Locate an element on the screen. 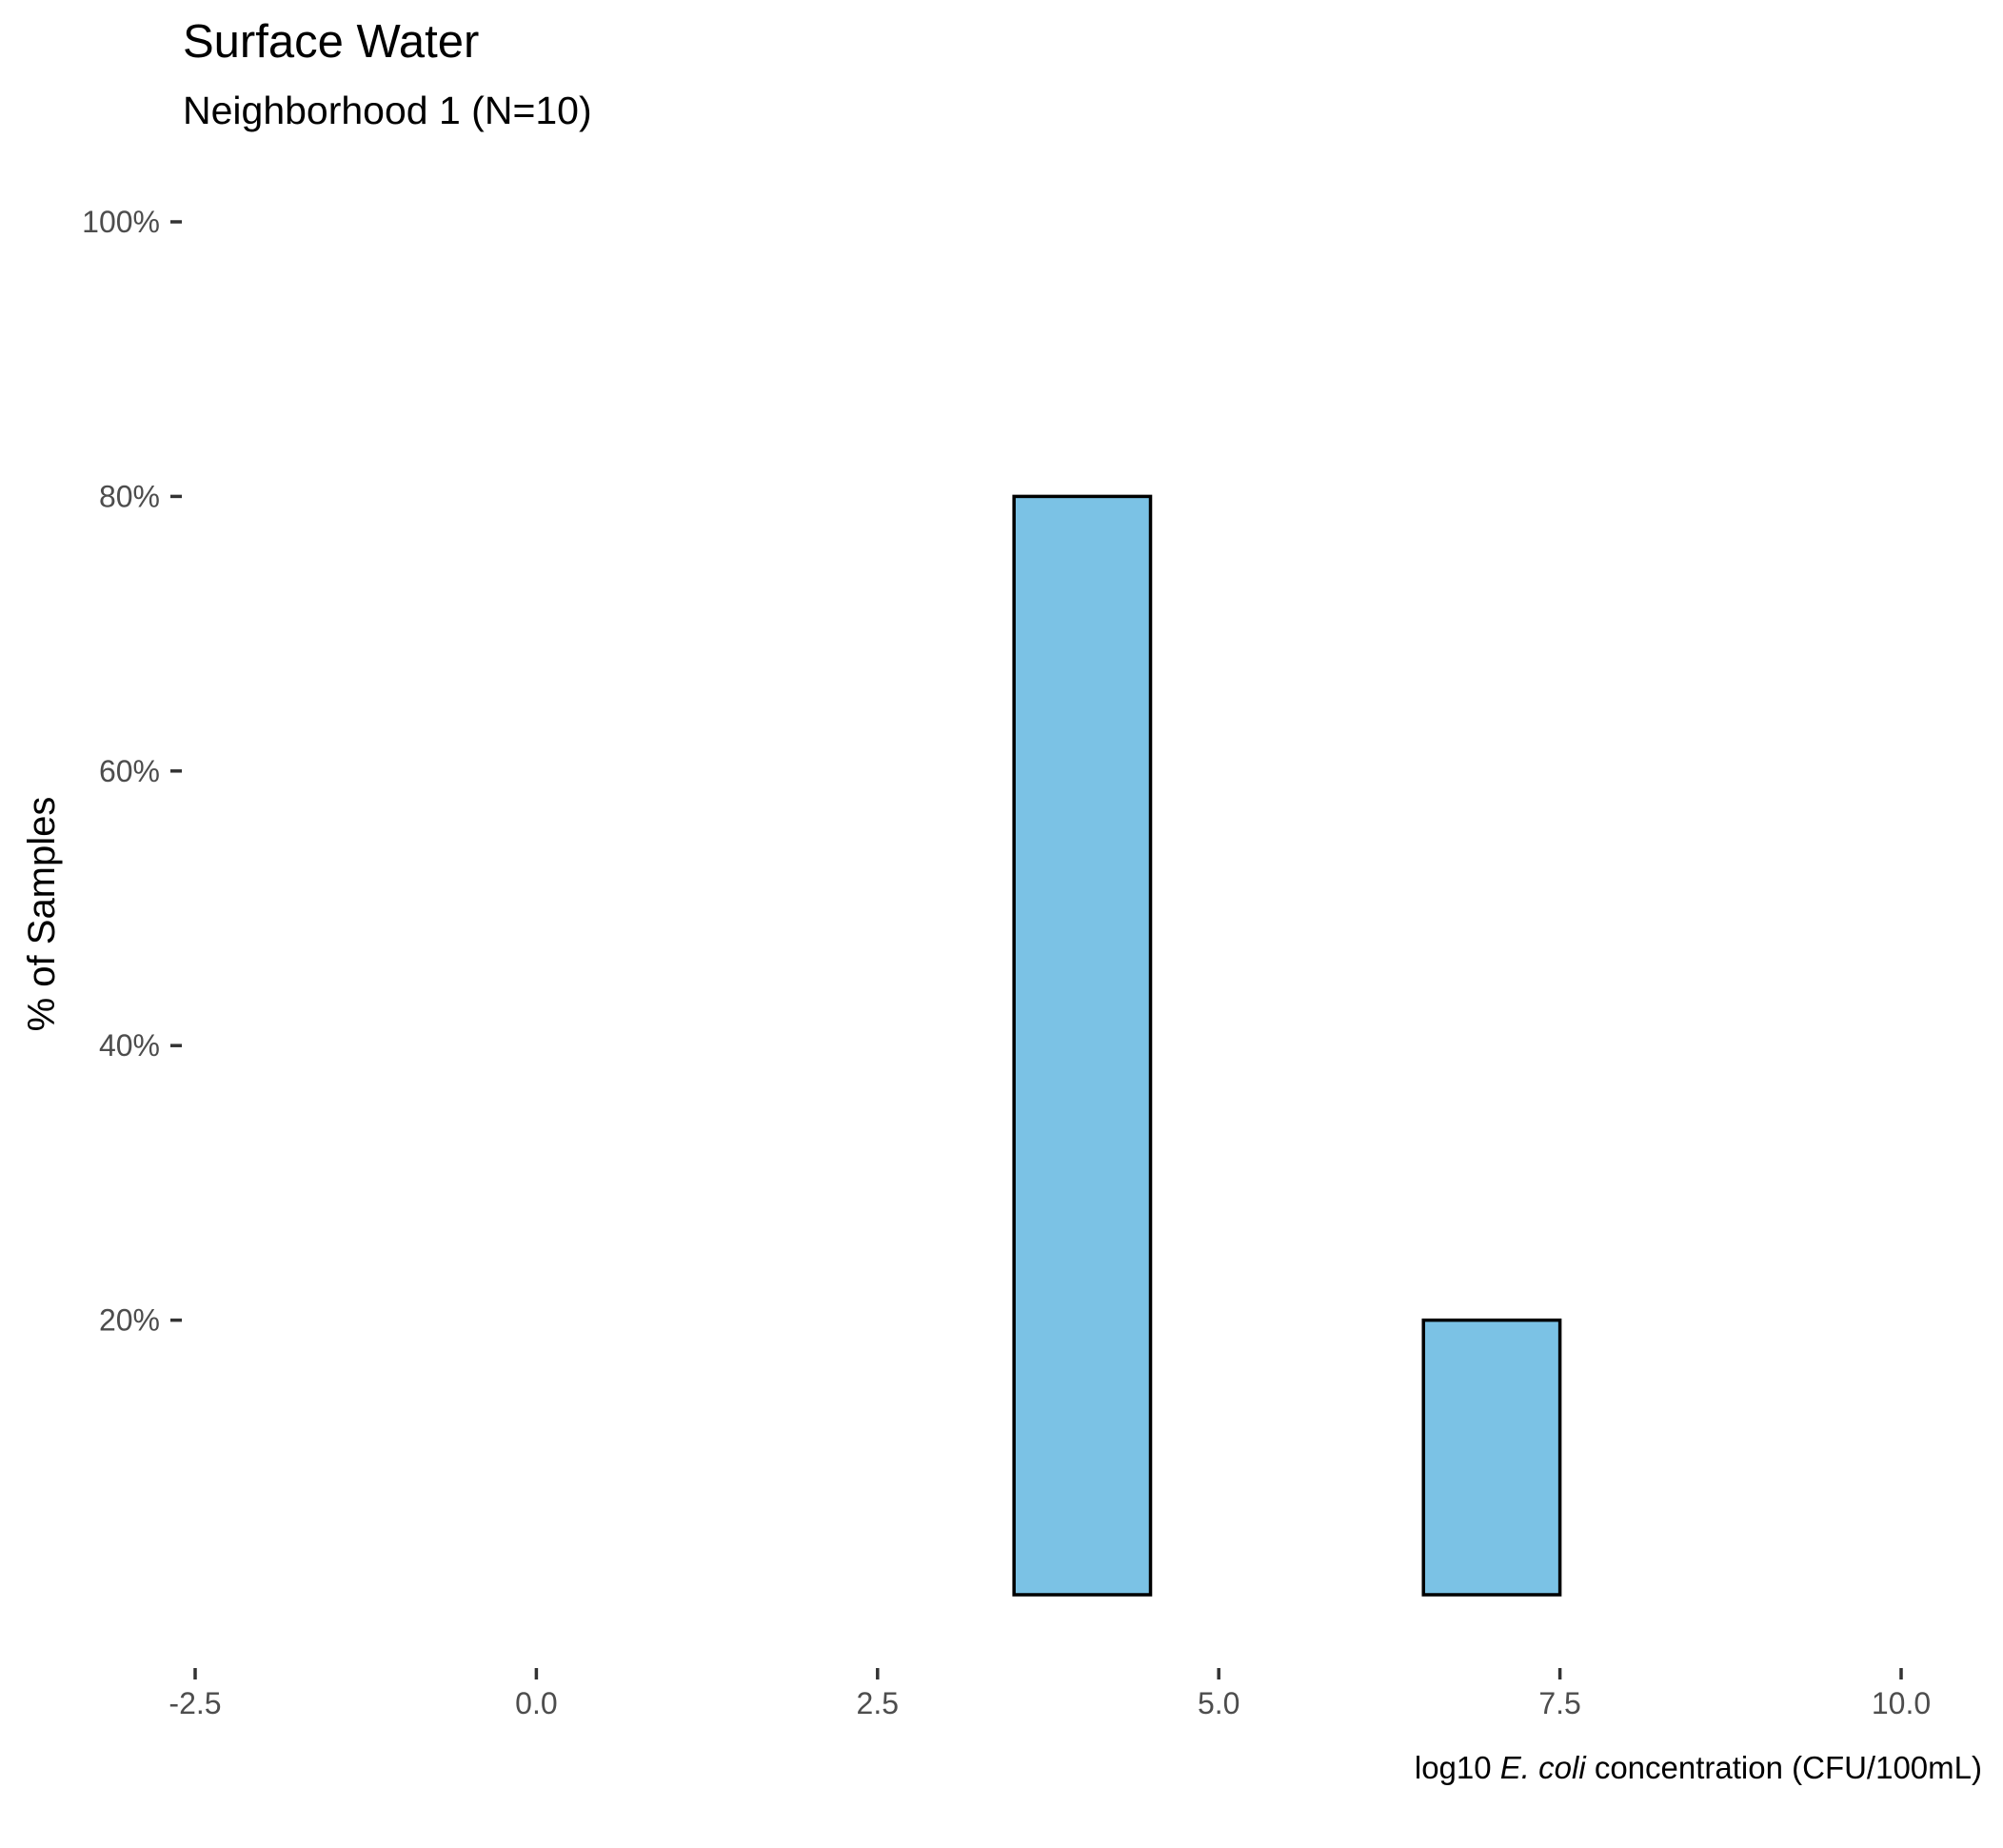  y-tick-label-4: 100% is located at coordinates (121, 222).